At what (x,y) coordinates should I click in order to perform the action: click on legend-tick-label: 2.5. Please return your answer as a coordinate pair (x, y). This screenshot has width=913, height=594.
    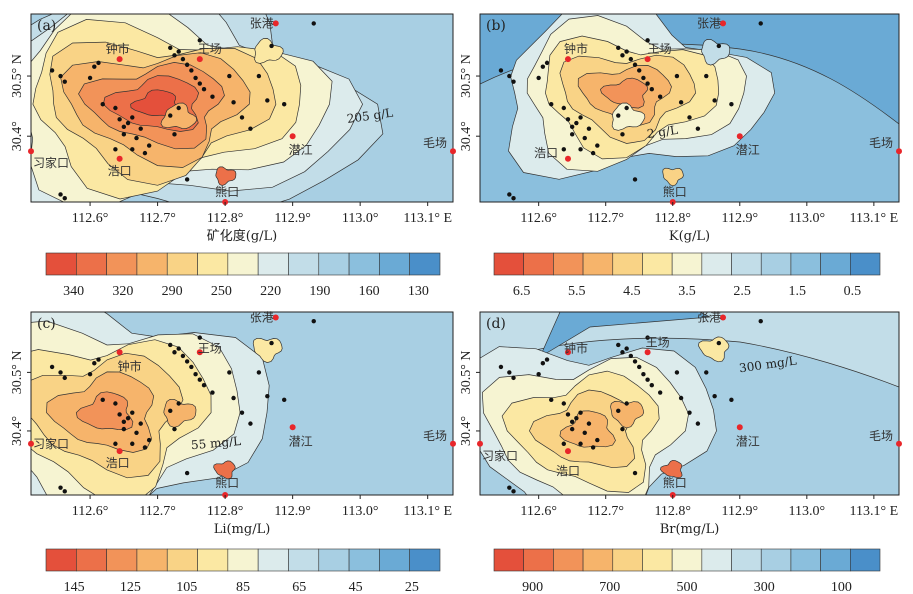
    Looking at the image, I should click on (742, 291).